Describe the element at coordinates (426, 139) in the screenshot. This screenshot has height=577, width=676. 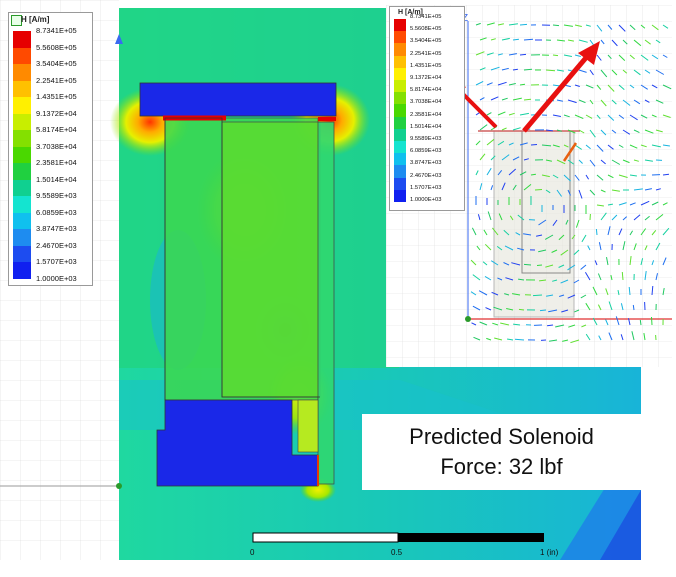
I see `inset-value: 9.5589E+03` at that location.